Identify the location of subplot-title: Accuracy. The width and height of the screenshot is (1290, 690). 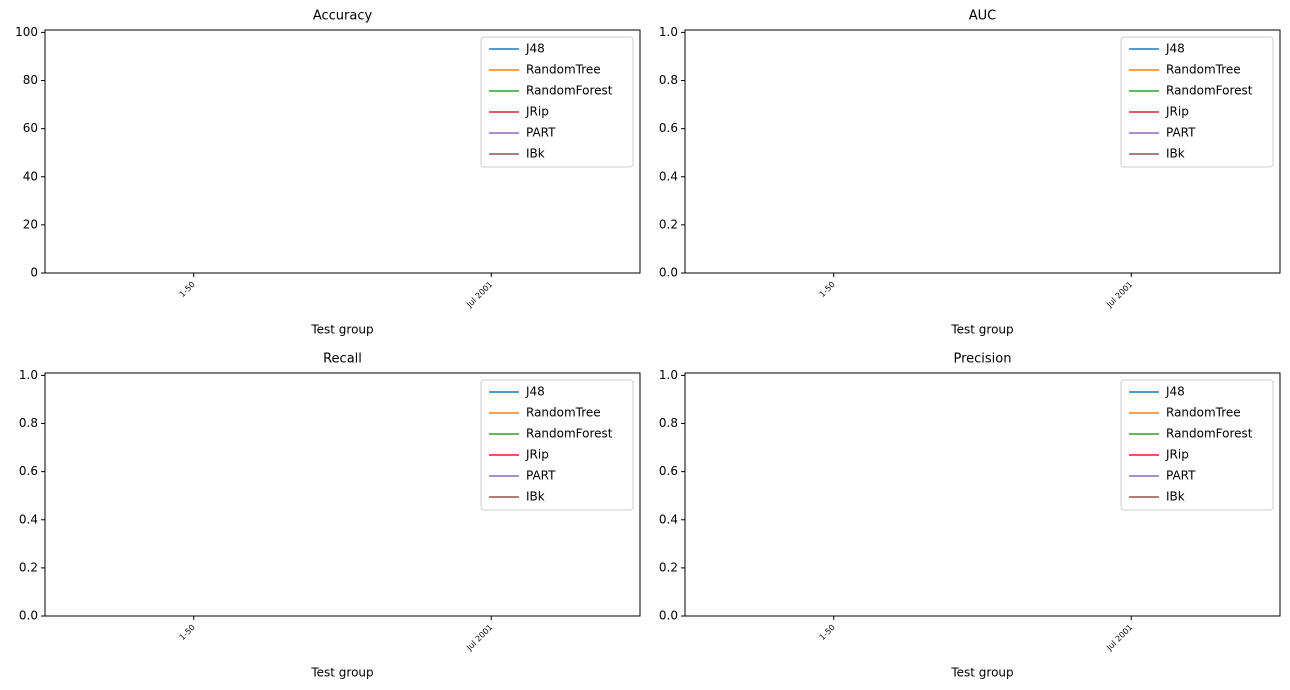
(343, 16).